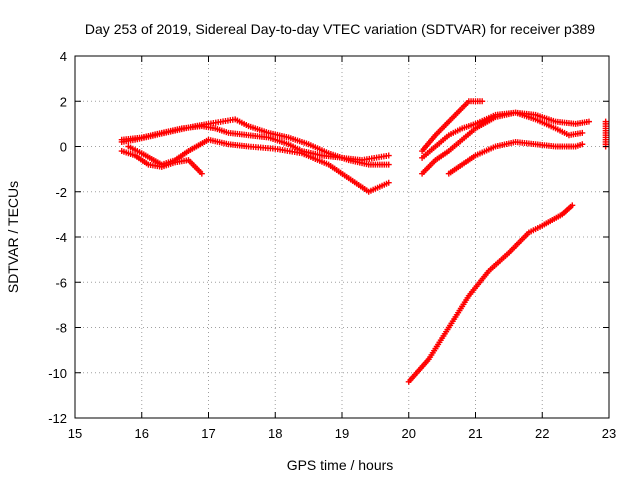  Describe the element at coordinates (63, 101) in the screenshot. I see `y-tick-label: 2` at that location.